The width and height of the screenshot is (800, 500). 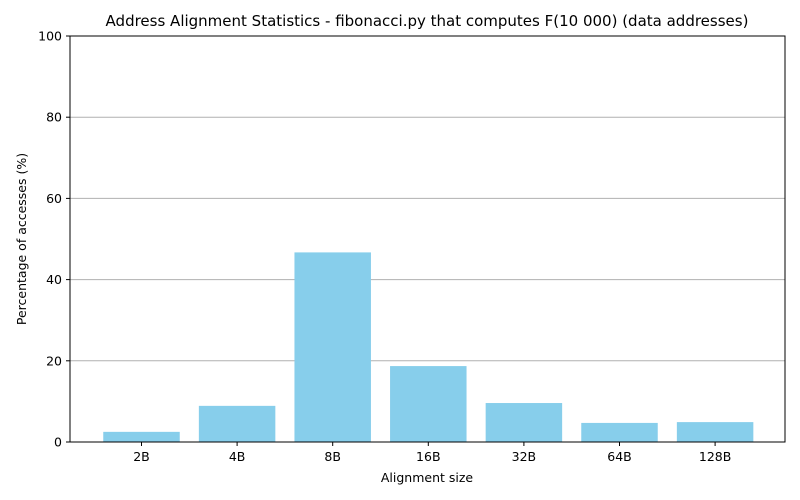 What do you see at coordinates (54, 117) in the screenshot?
I see `y-tick-label: 80` at bounding box center [54, 117].